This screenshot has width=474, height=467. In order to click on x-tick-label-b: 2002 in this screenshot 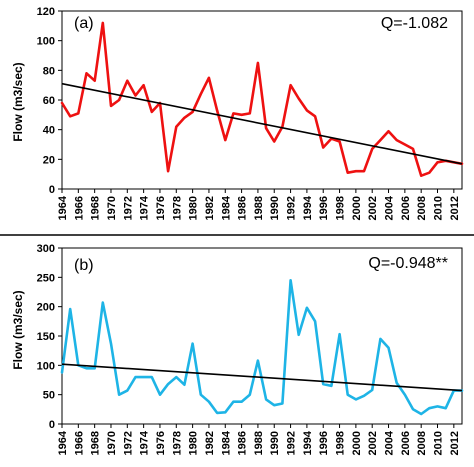, I will do `click(373, 443)`.